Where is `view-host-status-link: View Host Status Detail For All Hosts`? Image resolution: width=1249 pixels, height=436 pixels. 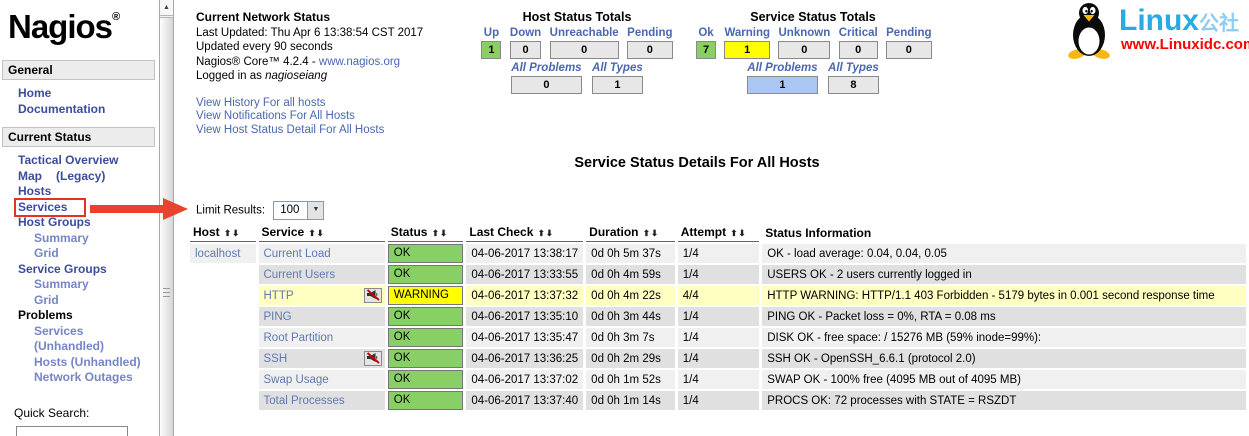
view-host-status-link: View Host Status Detail For All Hosts is located at coordinates (290, 129).